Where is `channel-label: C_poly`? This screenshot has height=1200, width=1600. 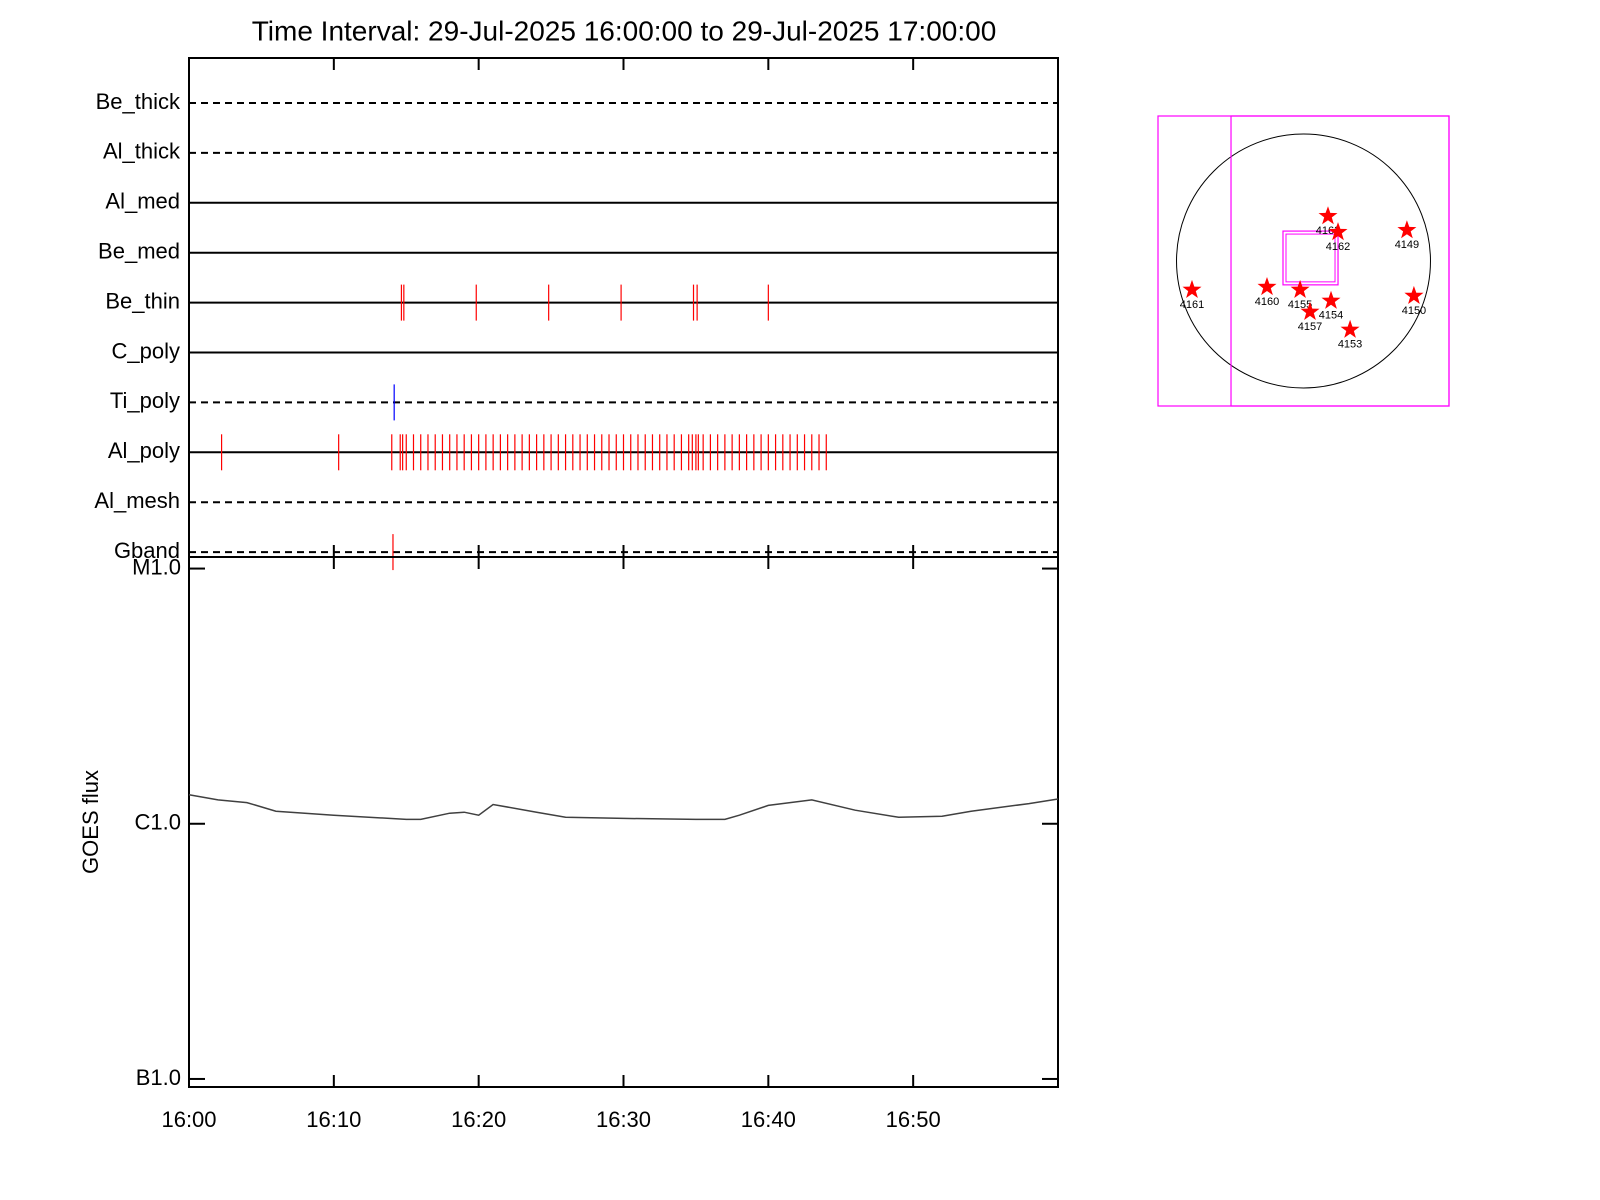
channel-label: C_poly is located at coordinates (146, 350).